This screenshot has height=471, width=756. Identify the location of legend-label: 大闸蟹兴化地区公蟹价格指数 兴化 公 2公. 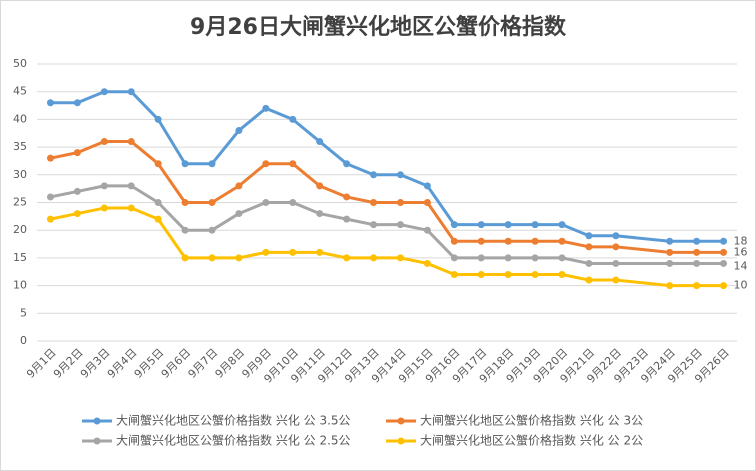
(531, 440).